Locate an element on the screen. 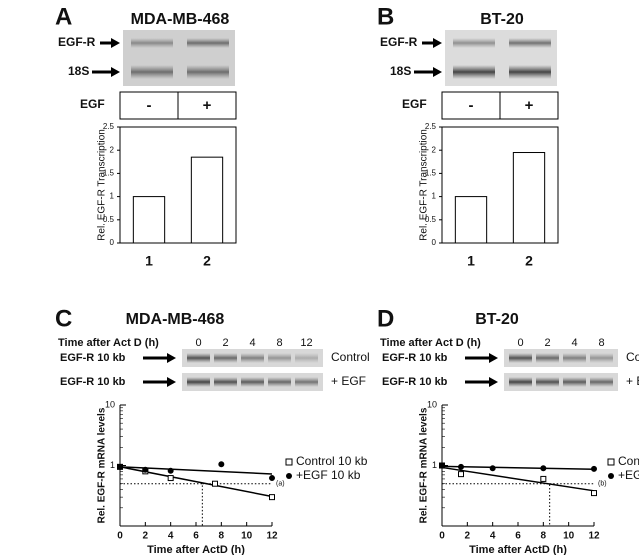 The height and width of the screenshot is (560, 639). panel-letter: D is located at coordinates (385, 318).